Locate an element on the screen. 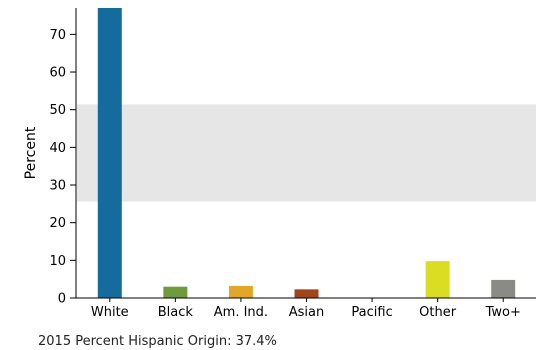 The image size is (538, 350). bar-am-ind is located at coordinates (240, 291).